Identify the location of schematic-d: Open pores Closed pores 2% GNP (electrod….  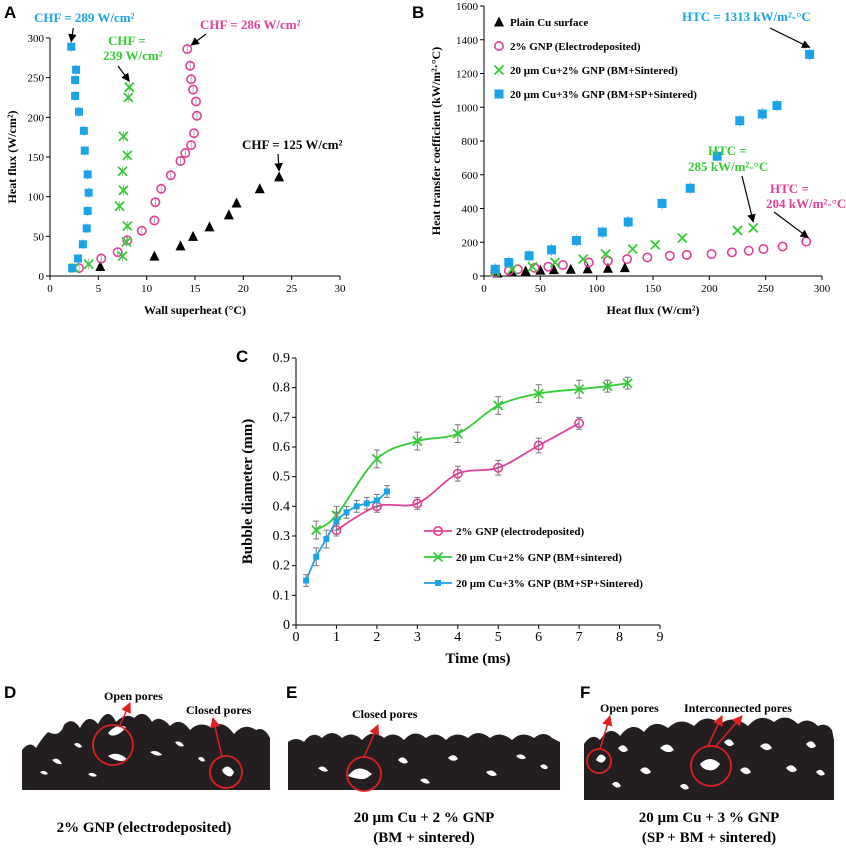
(146, 762).